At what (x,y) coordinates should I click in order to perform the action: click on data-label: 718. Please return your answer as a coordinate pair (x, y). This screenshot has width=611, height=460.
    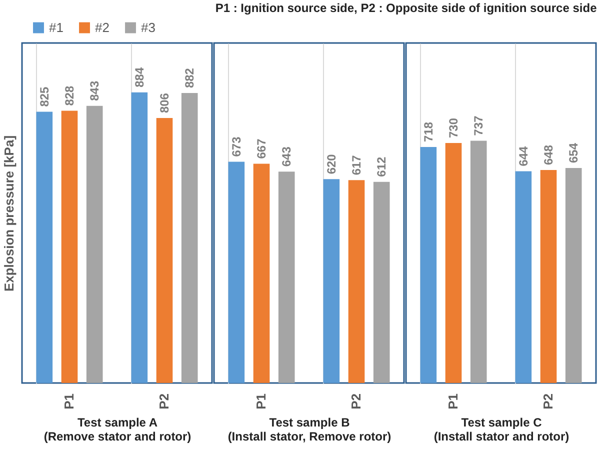
    Looking at the image, I should click on (428, 132).